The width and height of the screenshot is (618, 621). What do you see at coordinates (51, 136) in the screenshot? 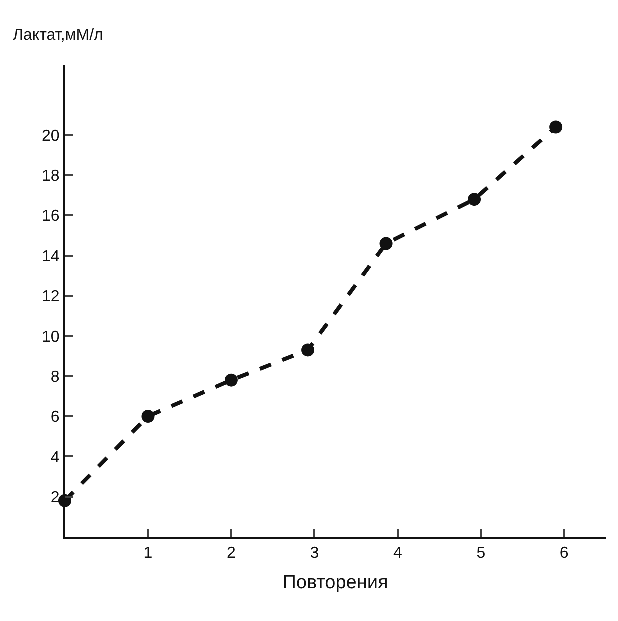
I see `y-tick-label: 20` at bounding box center [51, 136].